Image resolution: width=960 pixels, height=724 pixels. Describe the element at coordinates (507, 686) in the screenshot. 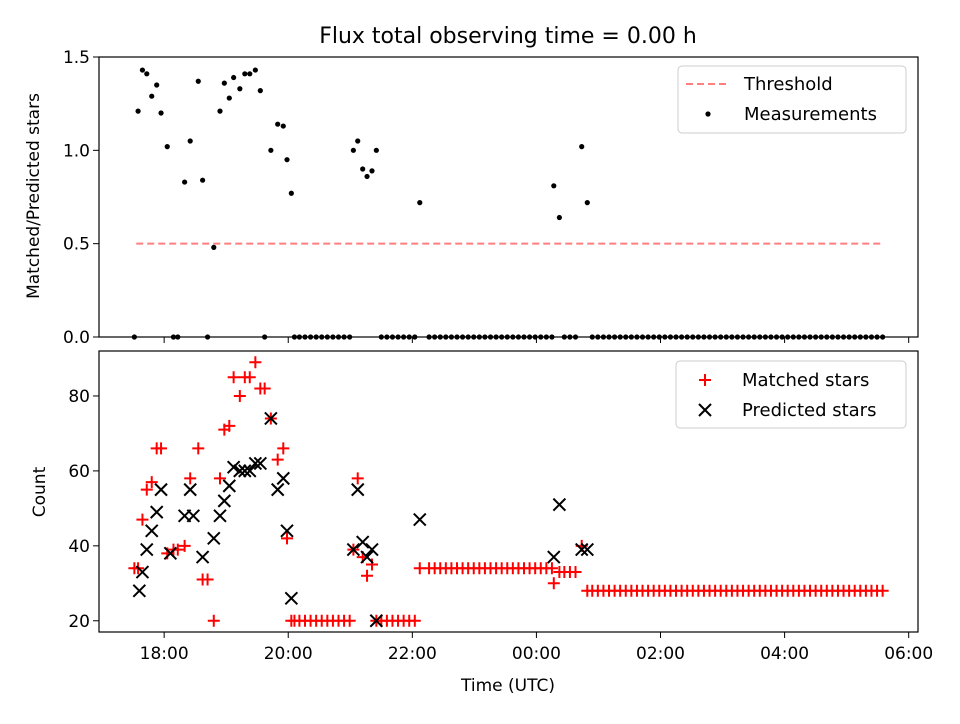

I see `bottom-x-axis-label: Time (UTC)` at that location.